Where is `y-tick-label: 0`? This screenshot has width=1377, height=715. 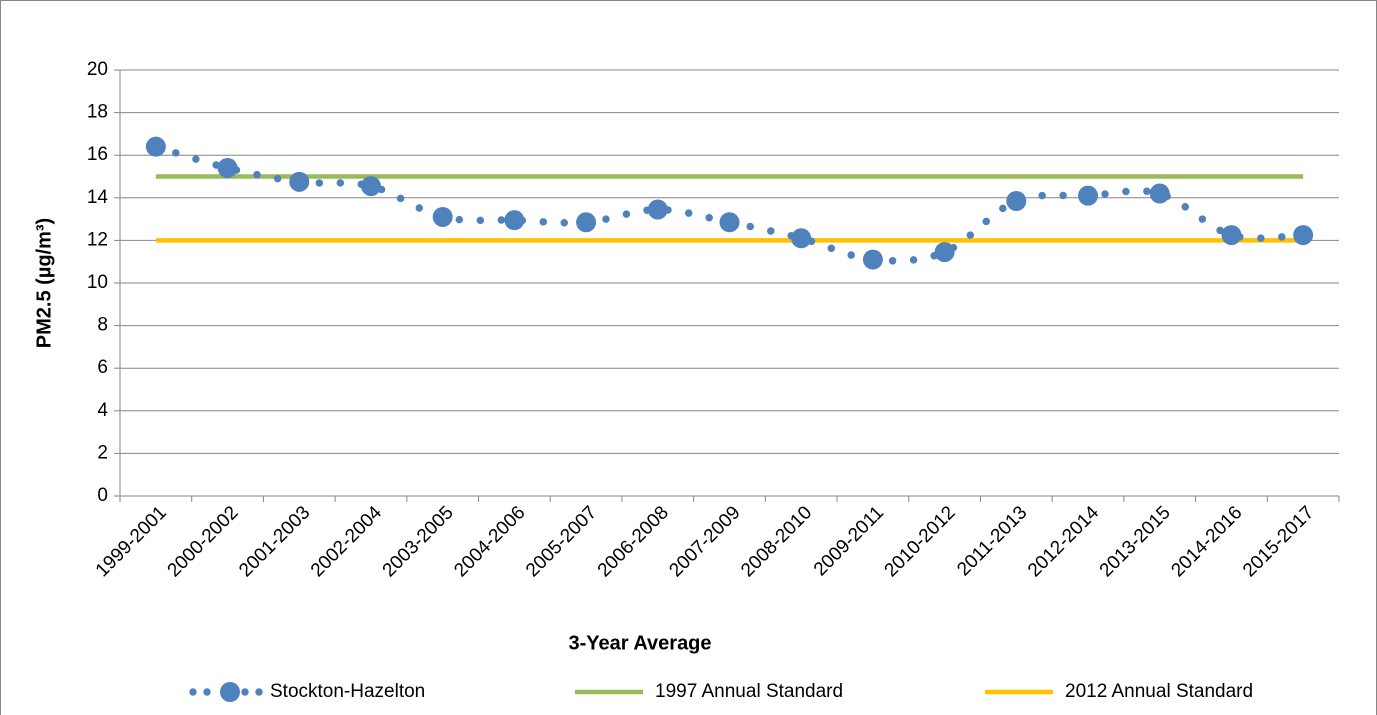 y-tick-label: 0 is located at coordinates (102, 495).